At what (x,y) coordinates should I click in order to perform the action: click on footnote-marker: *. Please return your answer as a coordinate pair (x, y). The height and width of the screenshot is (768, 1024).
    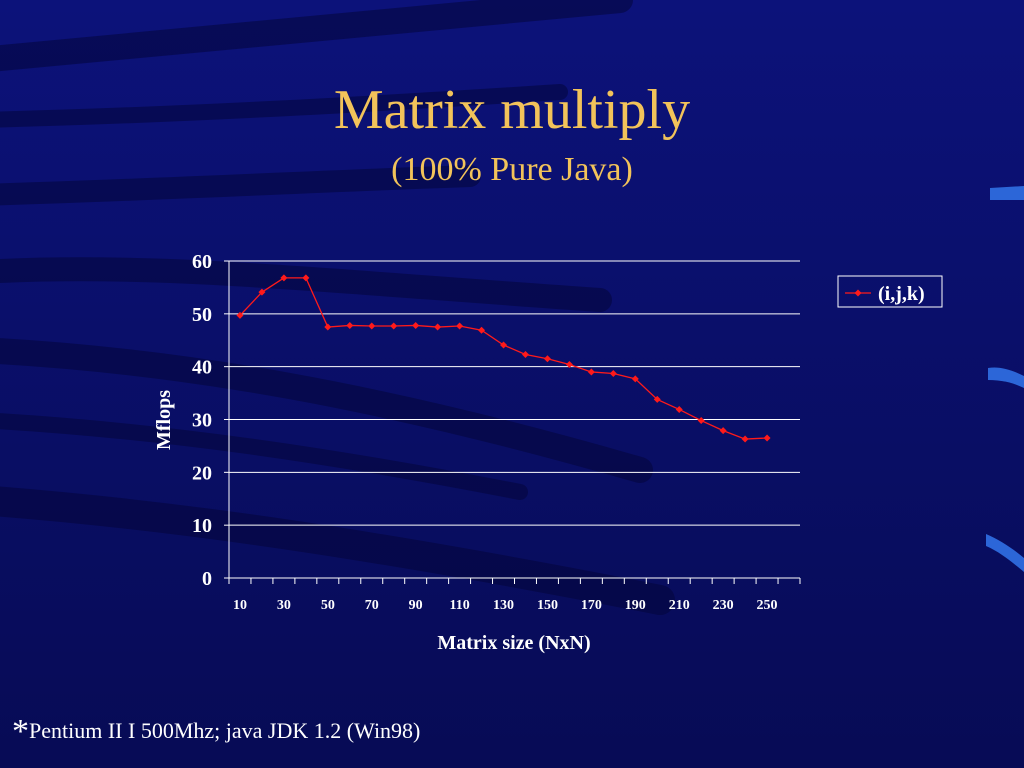
    Looking at the image, I should click on (20, 731).